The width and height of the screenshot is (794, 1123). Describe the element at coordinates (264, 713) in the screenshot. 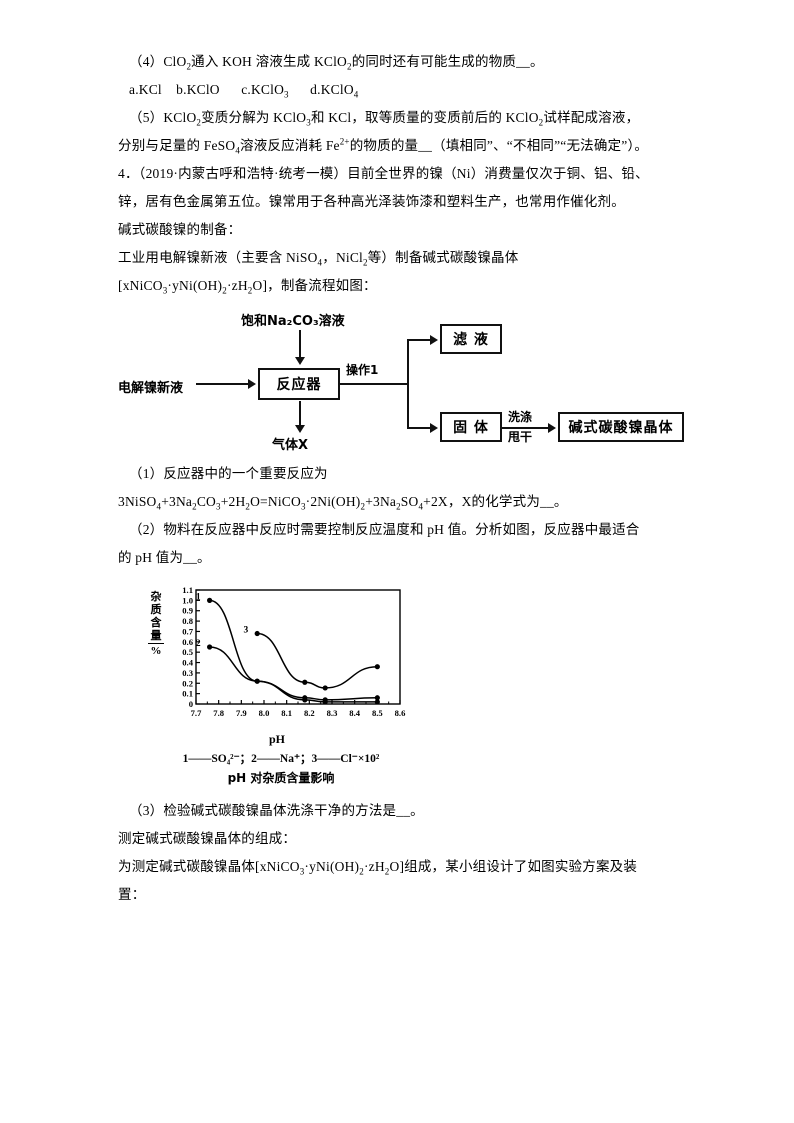

I see `chart-x-tick: 8.0` at that location.